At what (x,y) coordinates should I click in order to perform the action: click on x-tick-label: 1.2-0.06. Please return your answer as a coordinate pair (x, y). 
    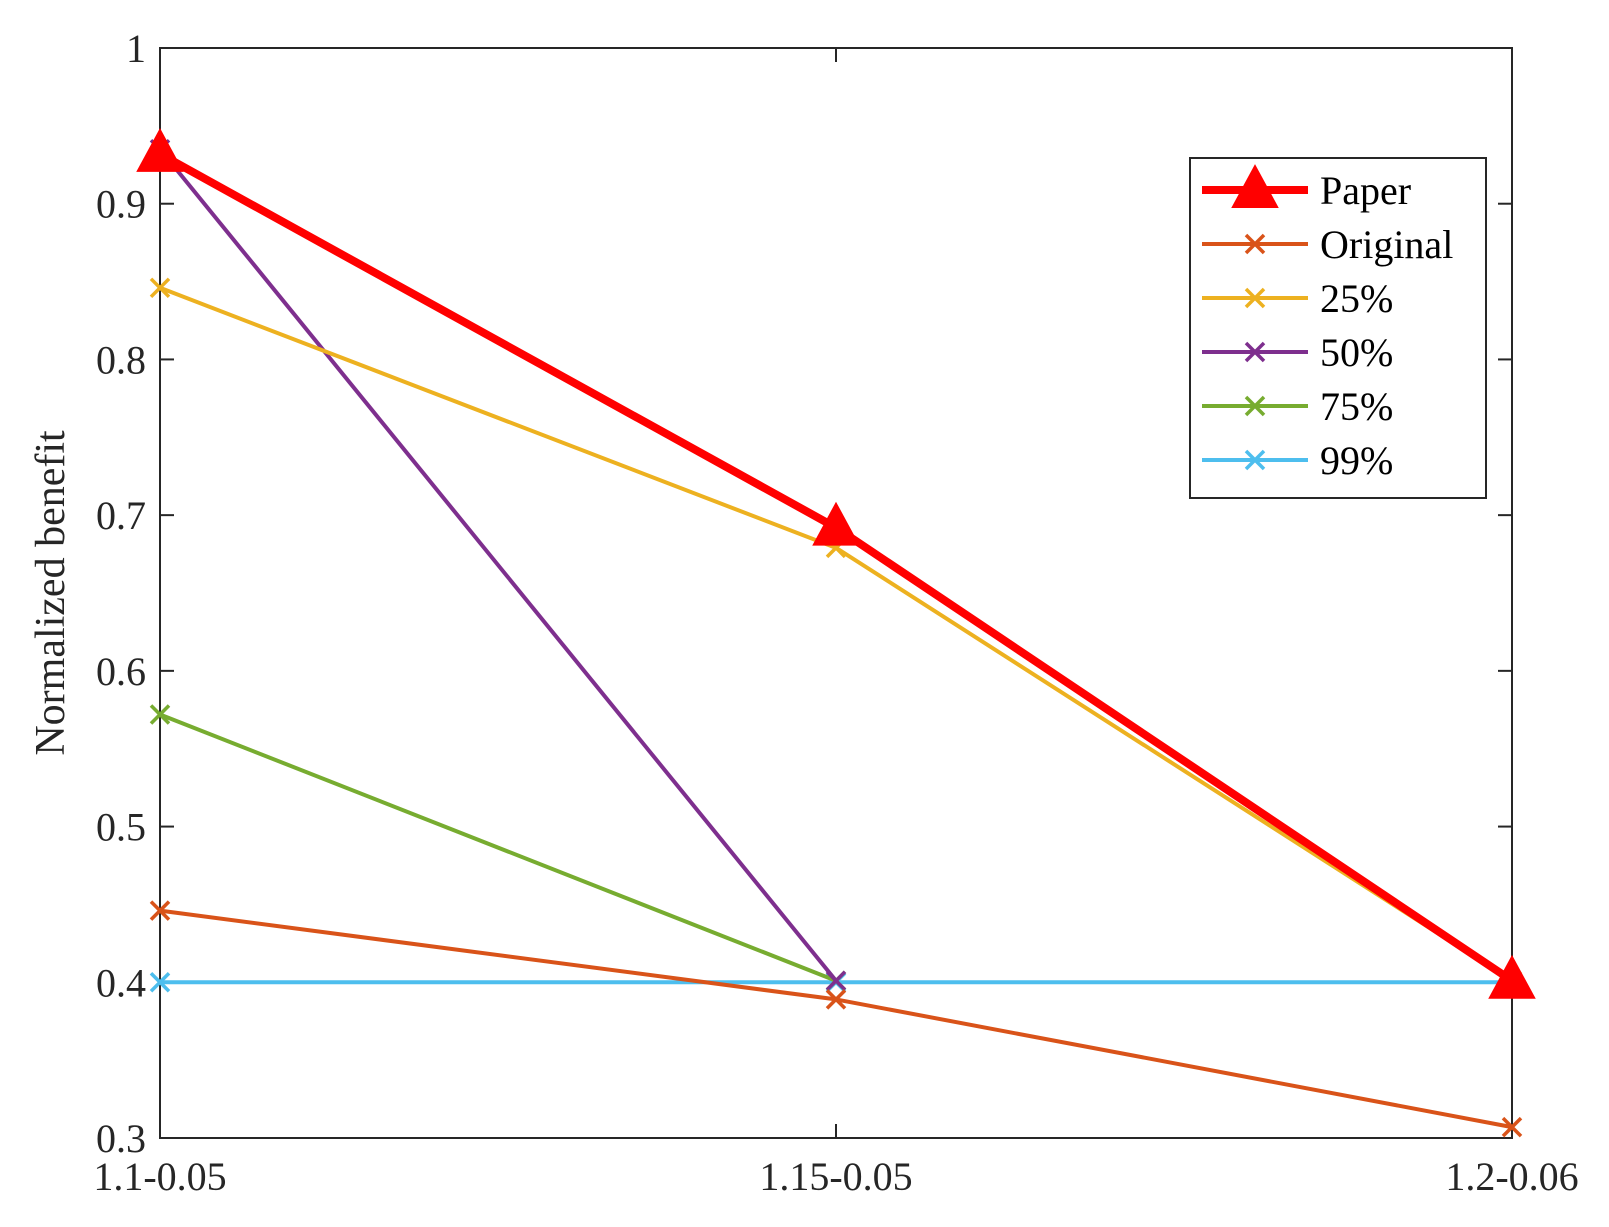
    Looking at the image, I should click on (1511, 1176).